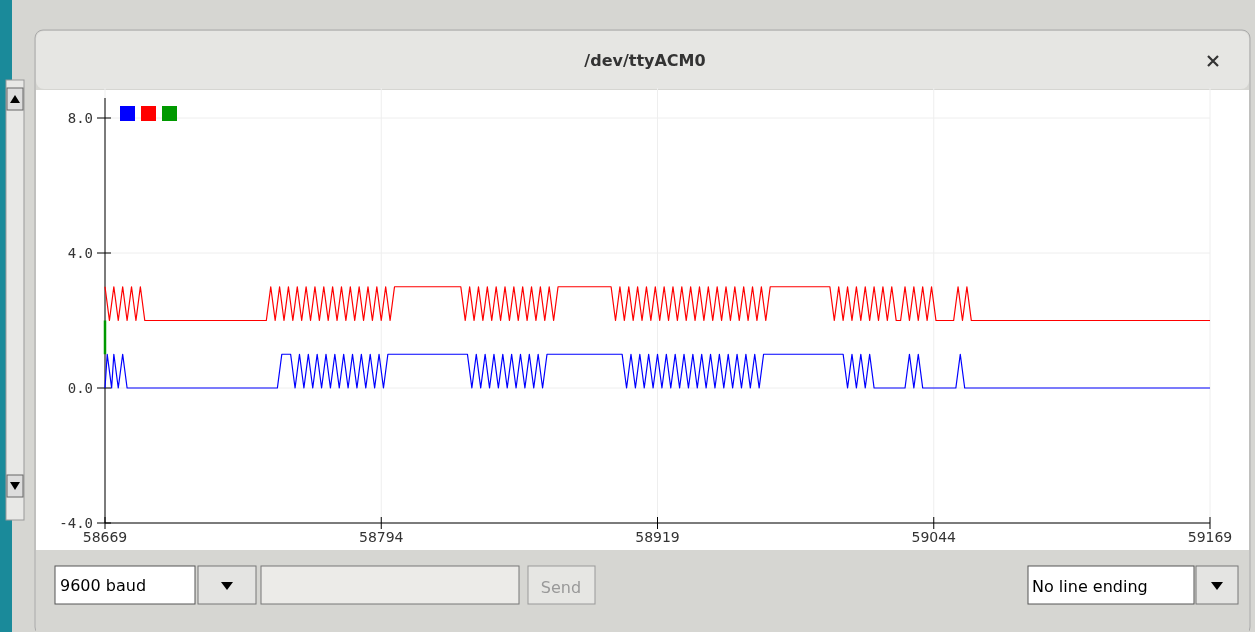 The width and height of the screenshot is (1255, 632). Describe the element at coordinates (80, 253) in the screenshot. I see `y-tick-label: 4.0` at that location.